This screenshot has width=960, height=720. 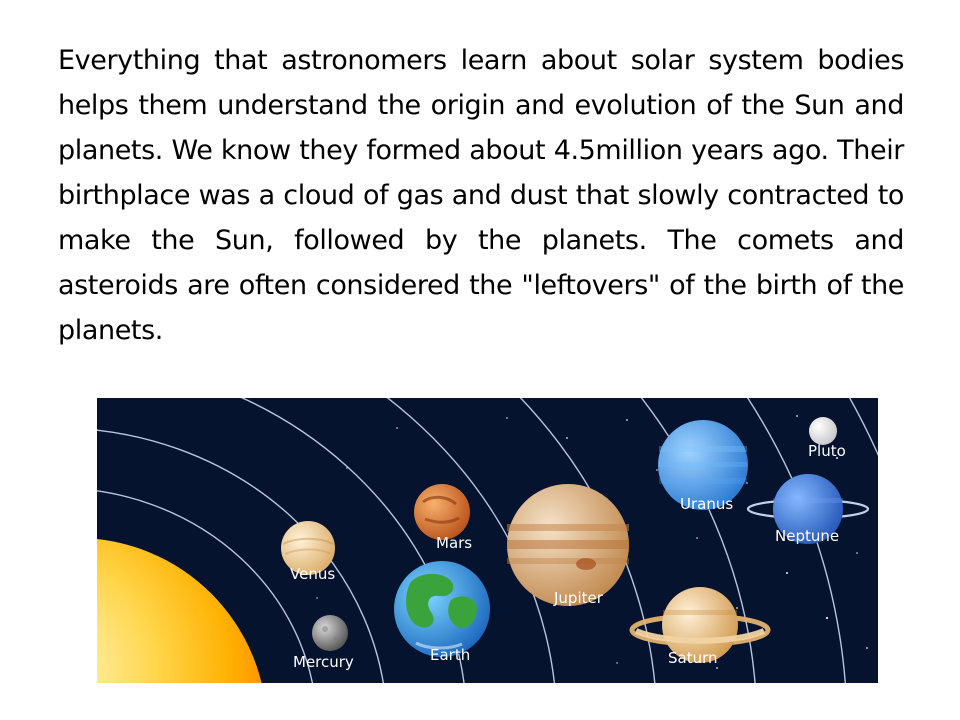 I want to click on neptune-label: Neptune, so click(x=807, y=536).